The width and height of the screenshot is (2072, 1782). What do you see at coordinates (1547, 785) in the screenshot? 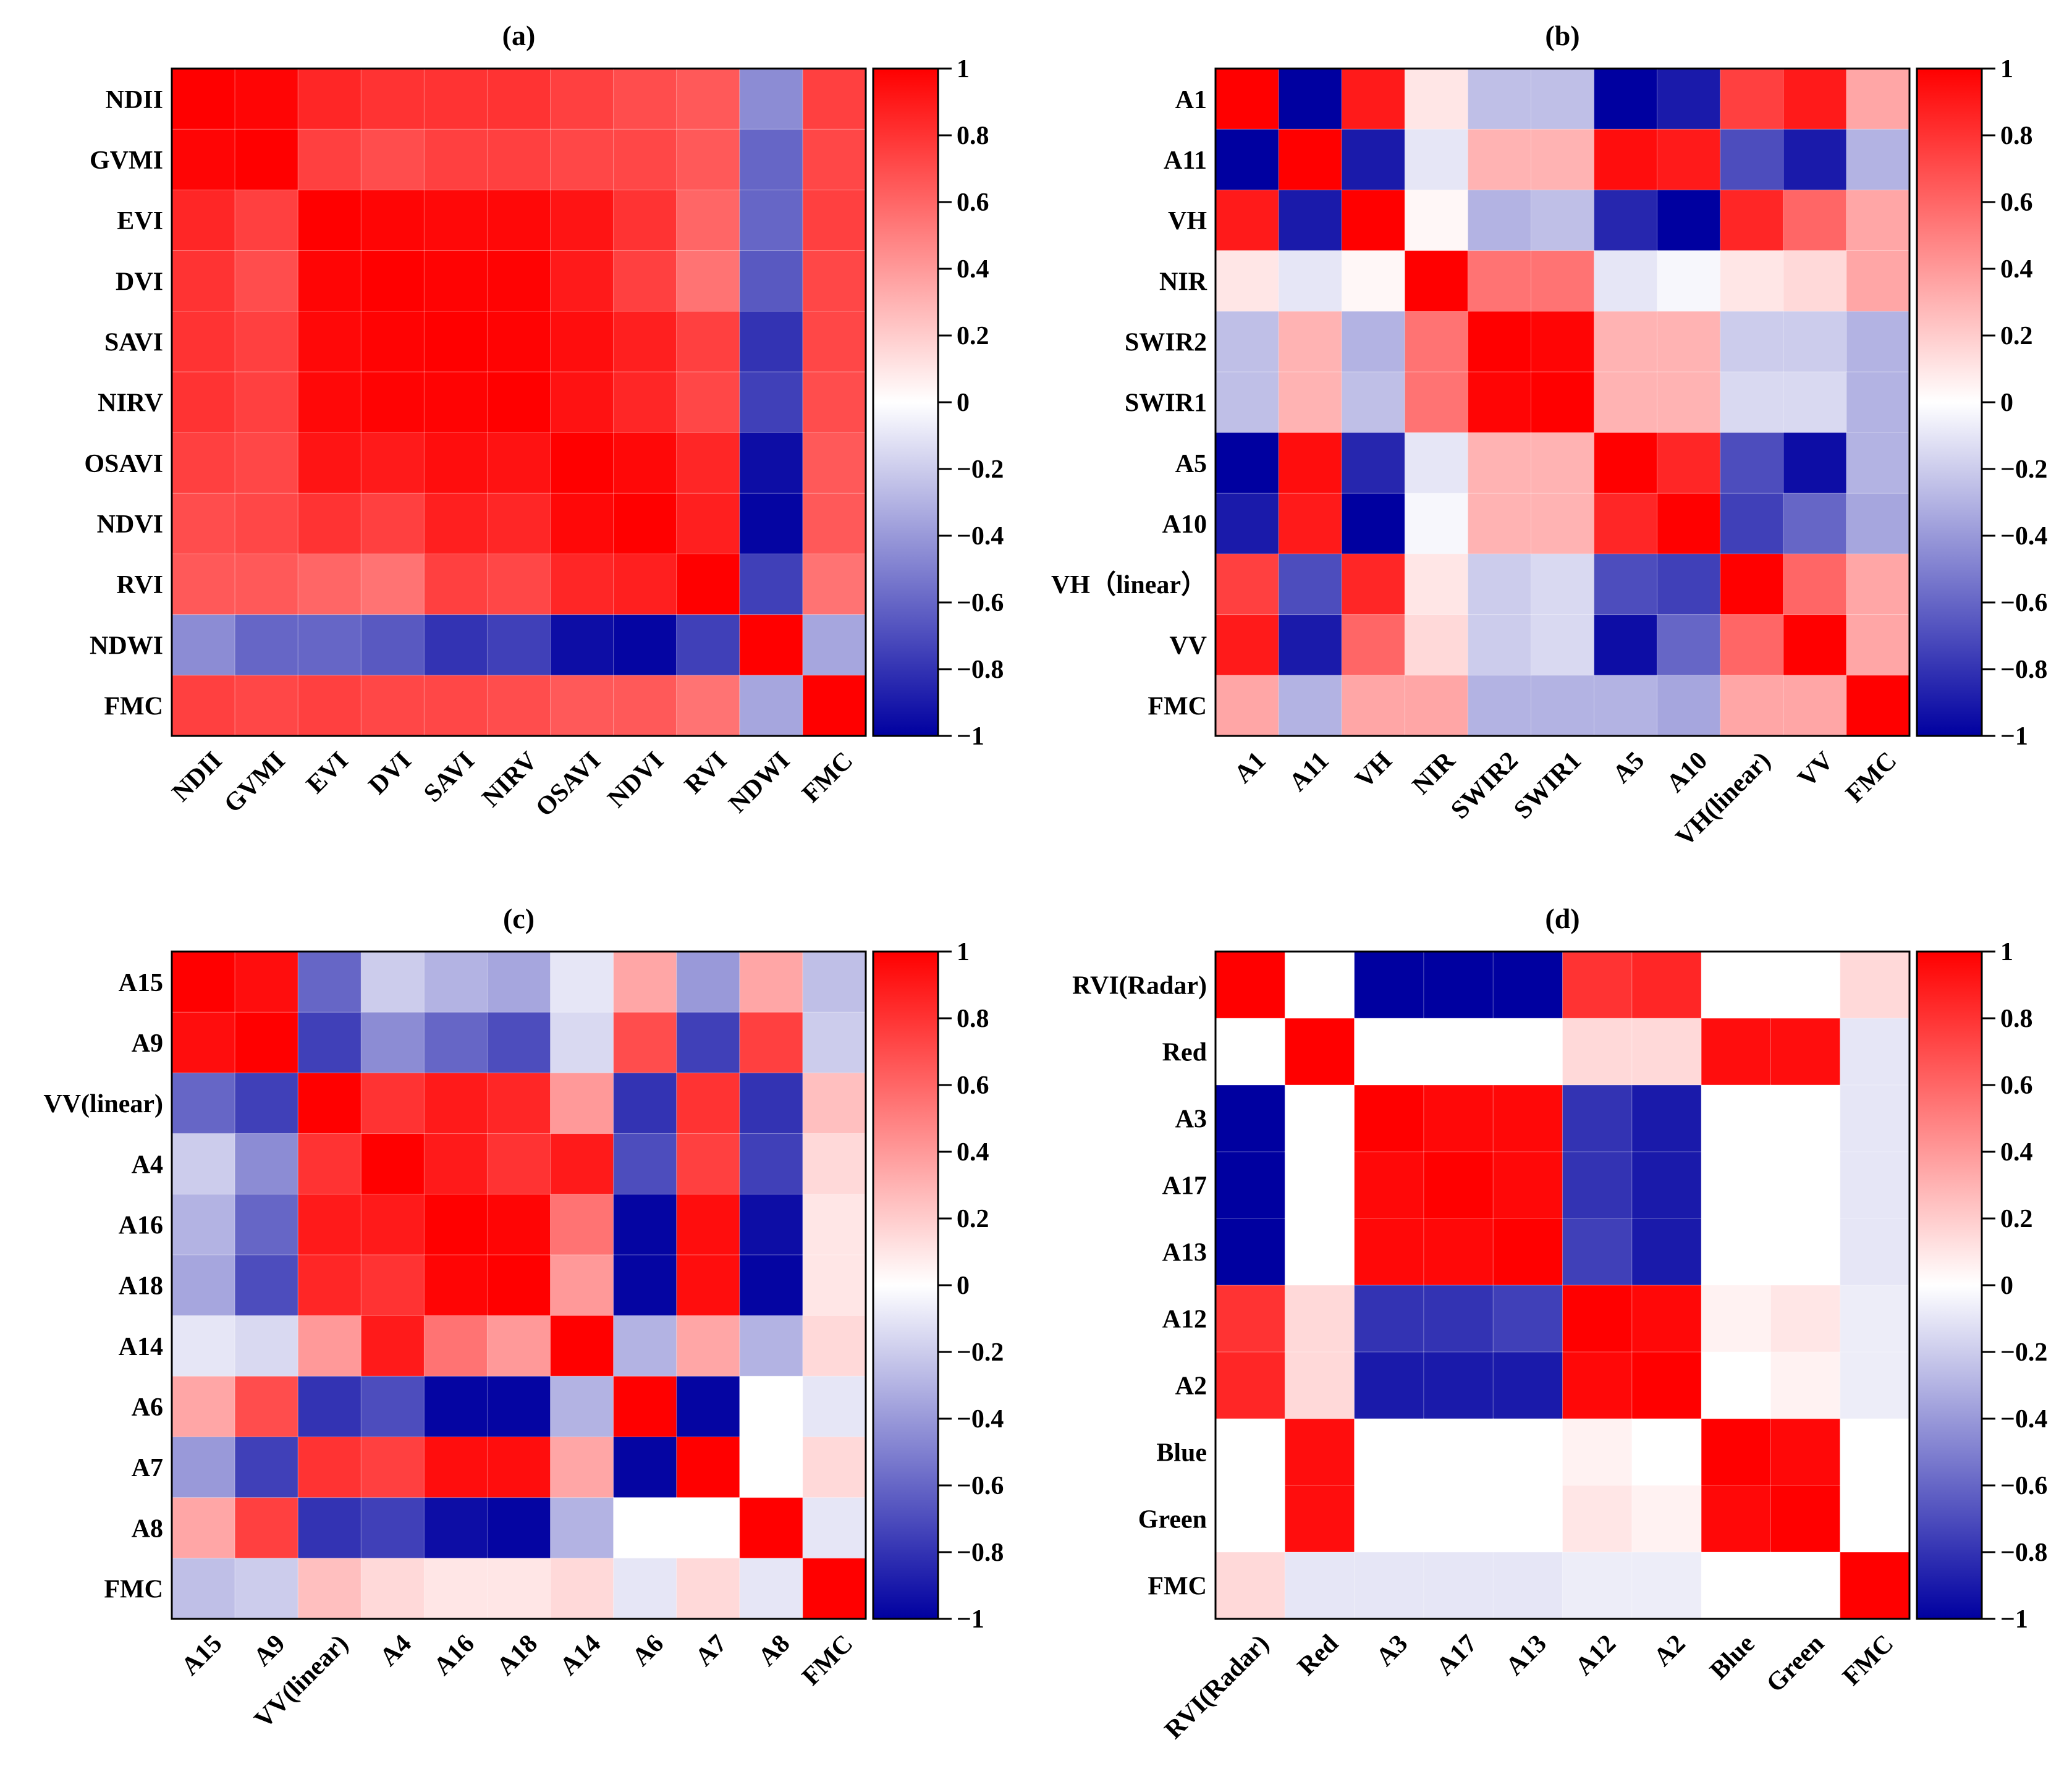
I see `col-tick-label: SWIR1` at bounding box center [1547, 785].